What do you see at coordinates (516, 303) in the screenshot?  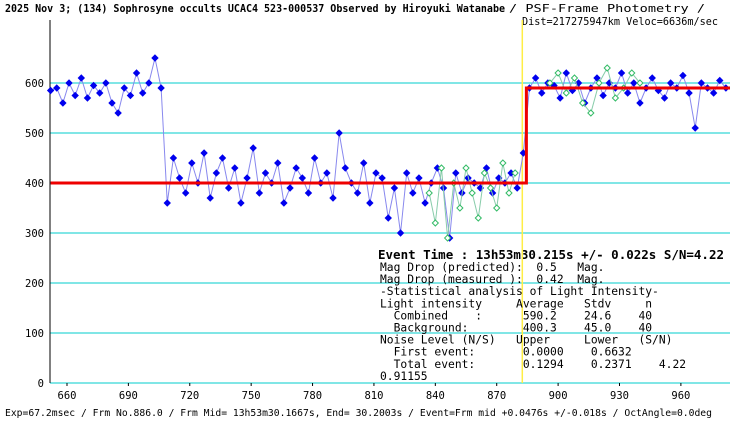 I see `info-line: Light intensity Average Stdv n` at bounding box center [516, 303].